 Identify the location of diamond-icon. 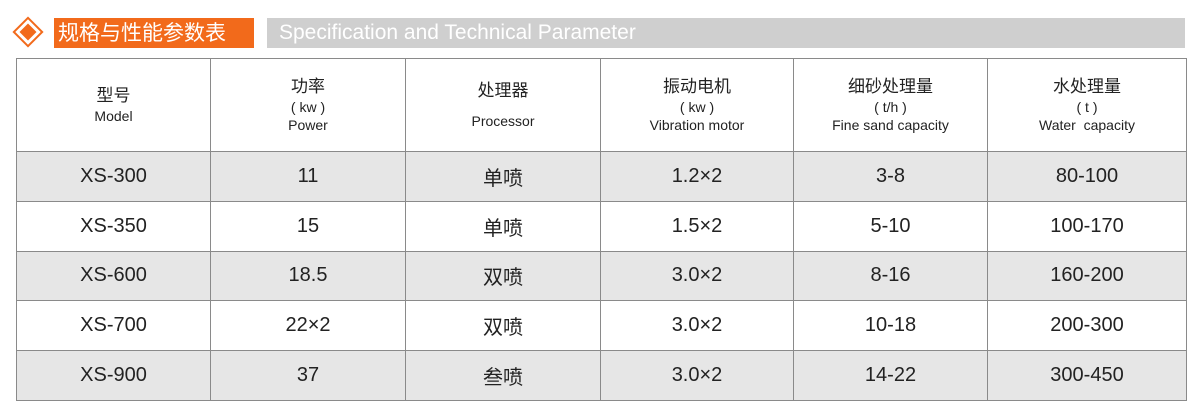
(28, 32).